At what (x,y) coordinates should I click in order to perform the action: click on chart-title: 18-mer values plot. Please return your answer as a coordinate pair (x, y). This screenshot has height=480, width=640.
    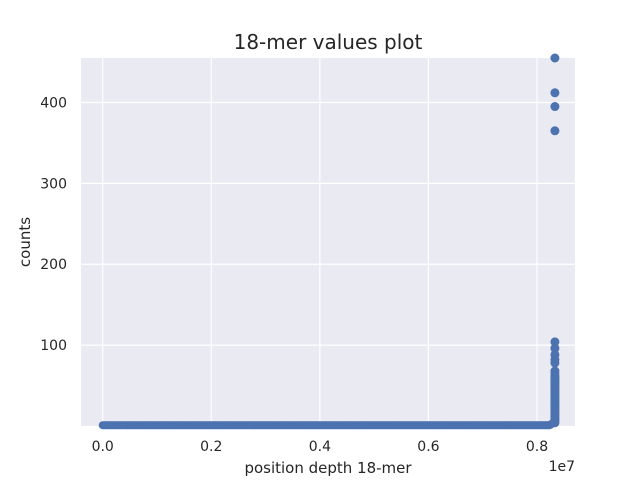
    Looking at the image, I should click on (328, 42).